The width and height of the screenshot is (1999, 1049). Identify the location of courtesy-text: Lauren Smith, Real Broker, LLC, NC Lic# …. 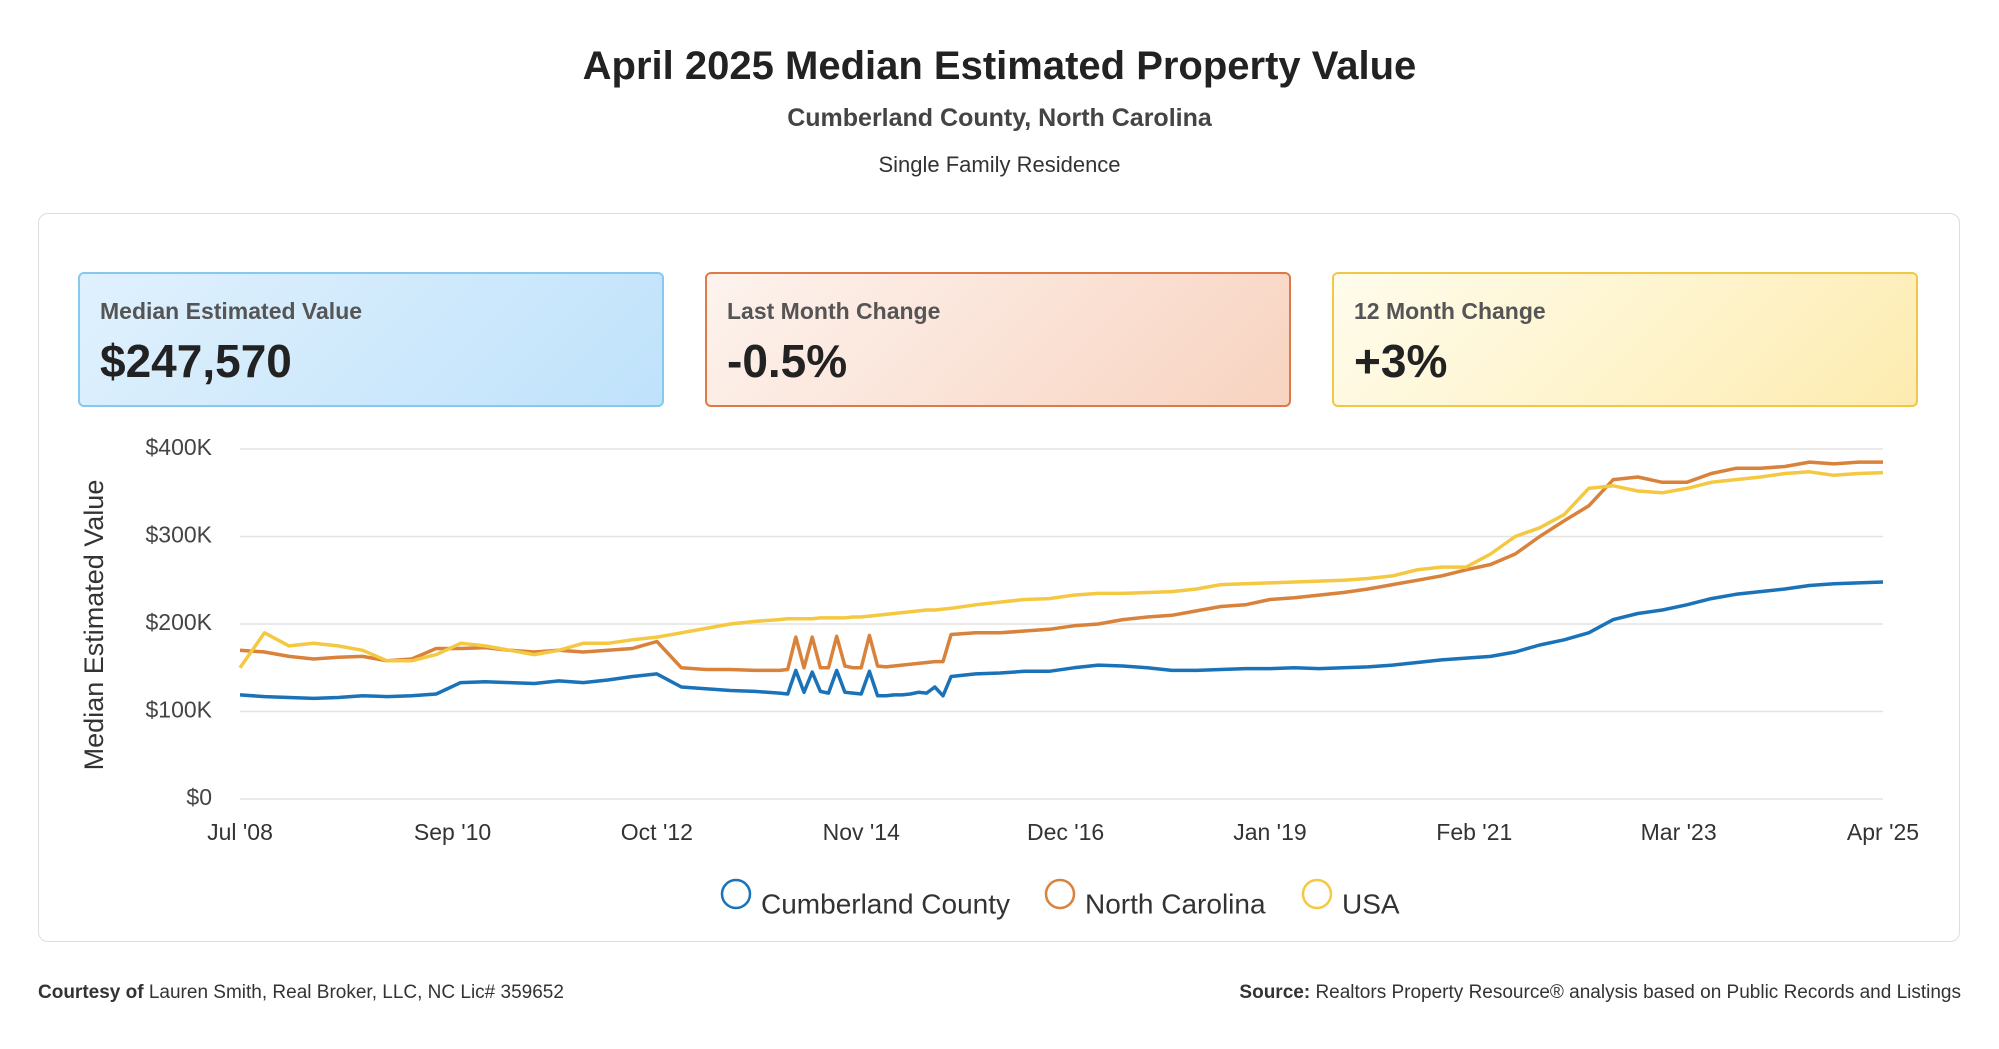
(356, 992).